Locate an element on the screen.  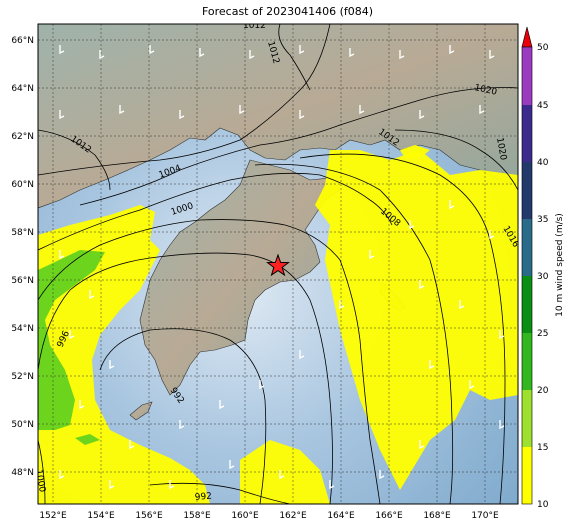
wind-shade-green is located at coordinates (71, 340).